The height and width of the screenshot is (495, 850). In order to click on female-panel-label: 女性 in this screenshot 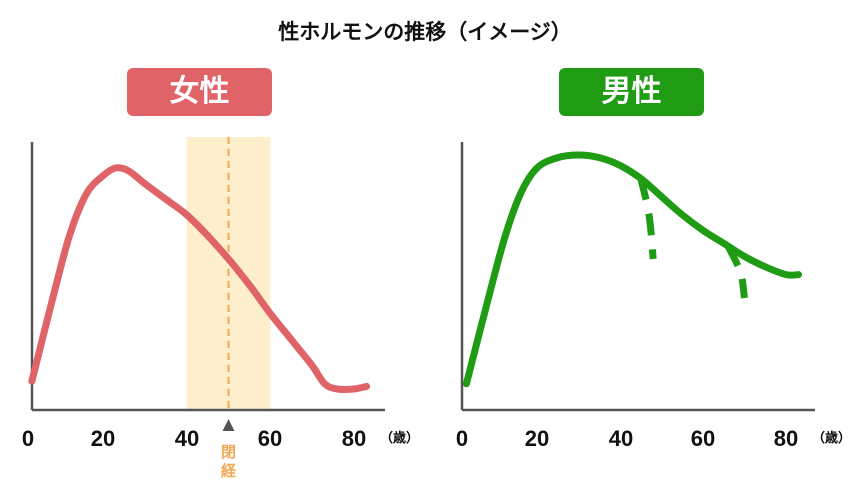, I will do `click(199, 92)`.